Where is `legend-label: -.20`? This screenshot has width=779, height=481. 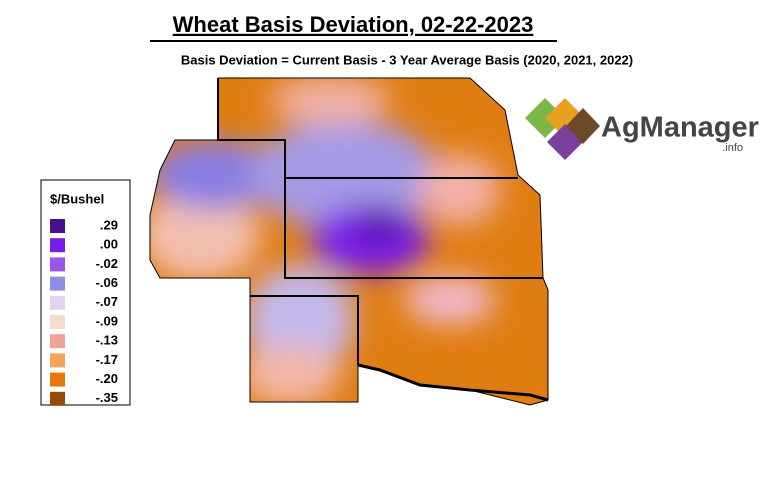 legend-label: -.20 is located at coordinates (107, 378).